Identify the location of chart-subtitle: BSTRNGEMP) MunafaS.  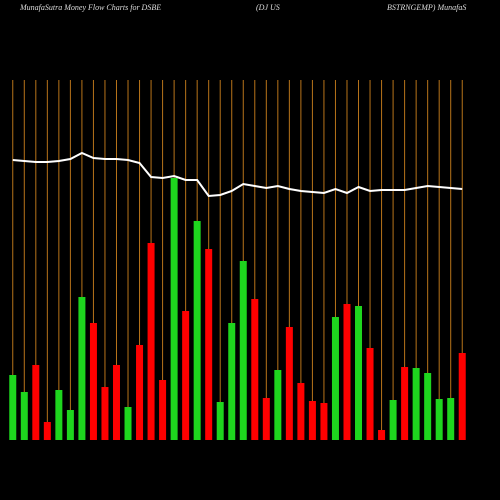
(426, 7).